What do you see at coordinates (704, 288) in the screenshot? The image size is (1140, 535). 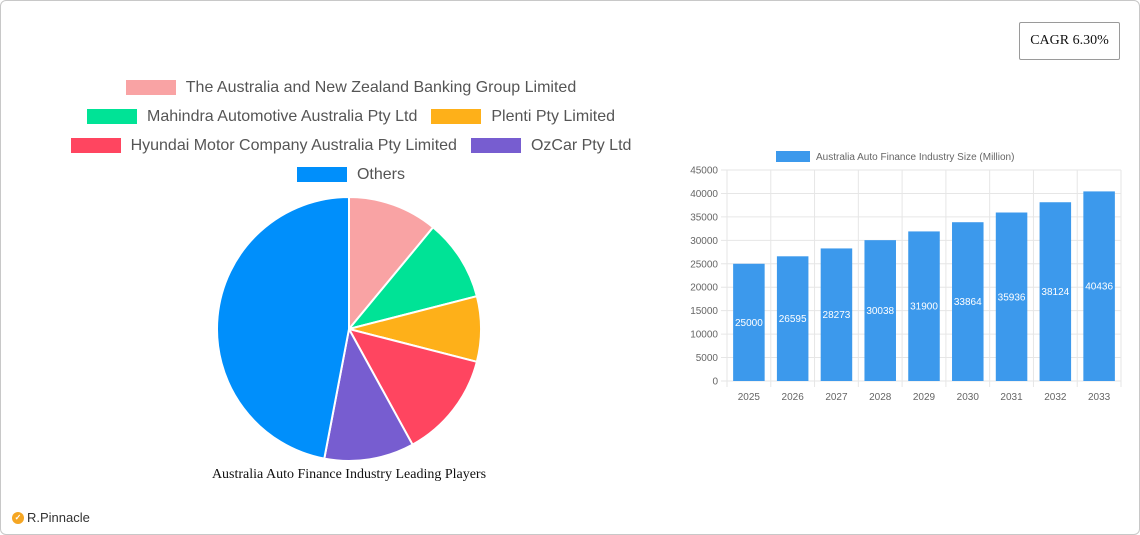 I see `y-tick-label: 20000` at bounding box center [704, 288].